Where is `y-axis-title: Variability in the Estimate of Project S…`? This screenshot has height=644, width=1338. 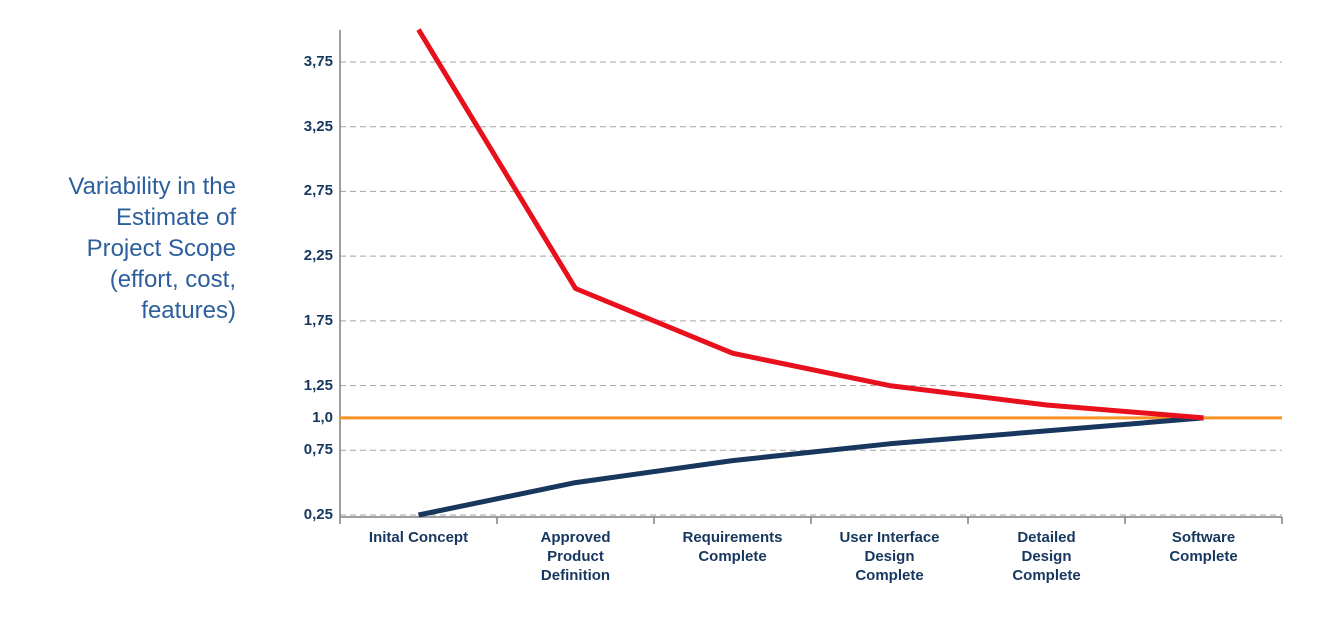 y-axis-title: Variability in the Estimate of Project S… is located at coordinates (122, 248).